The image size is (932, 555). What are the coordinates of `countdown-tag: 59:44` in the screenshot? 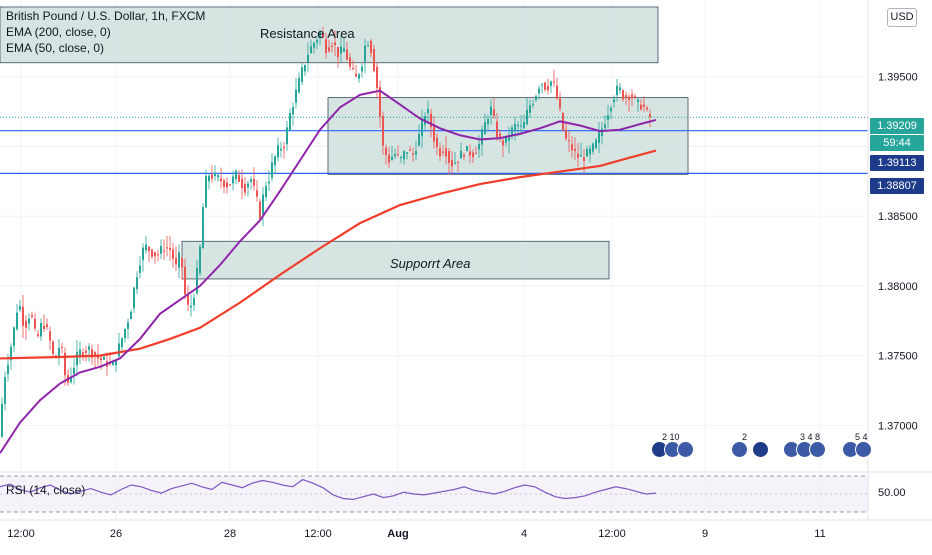 It's located at (897, 143).